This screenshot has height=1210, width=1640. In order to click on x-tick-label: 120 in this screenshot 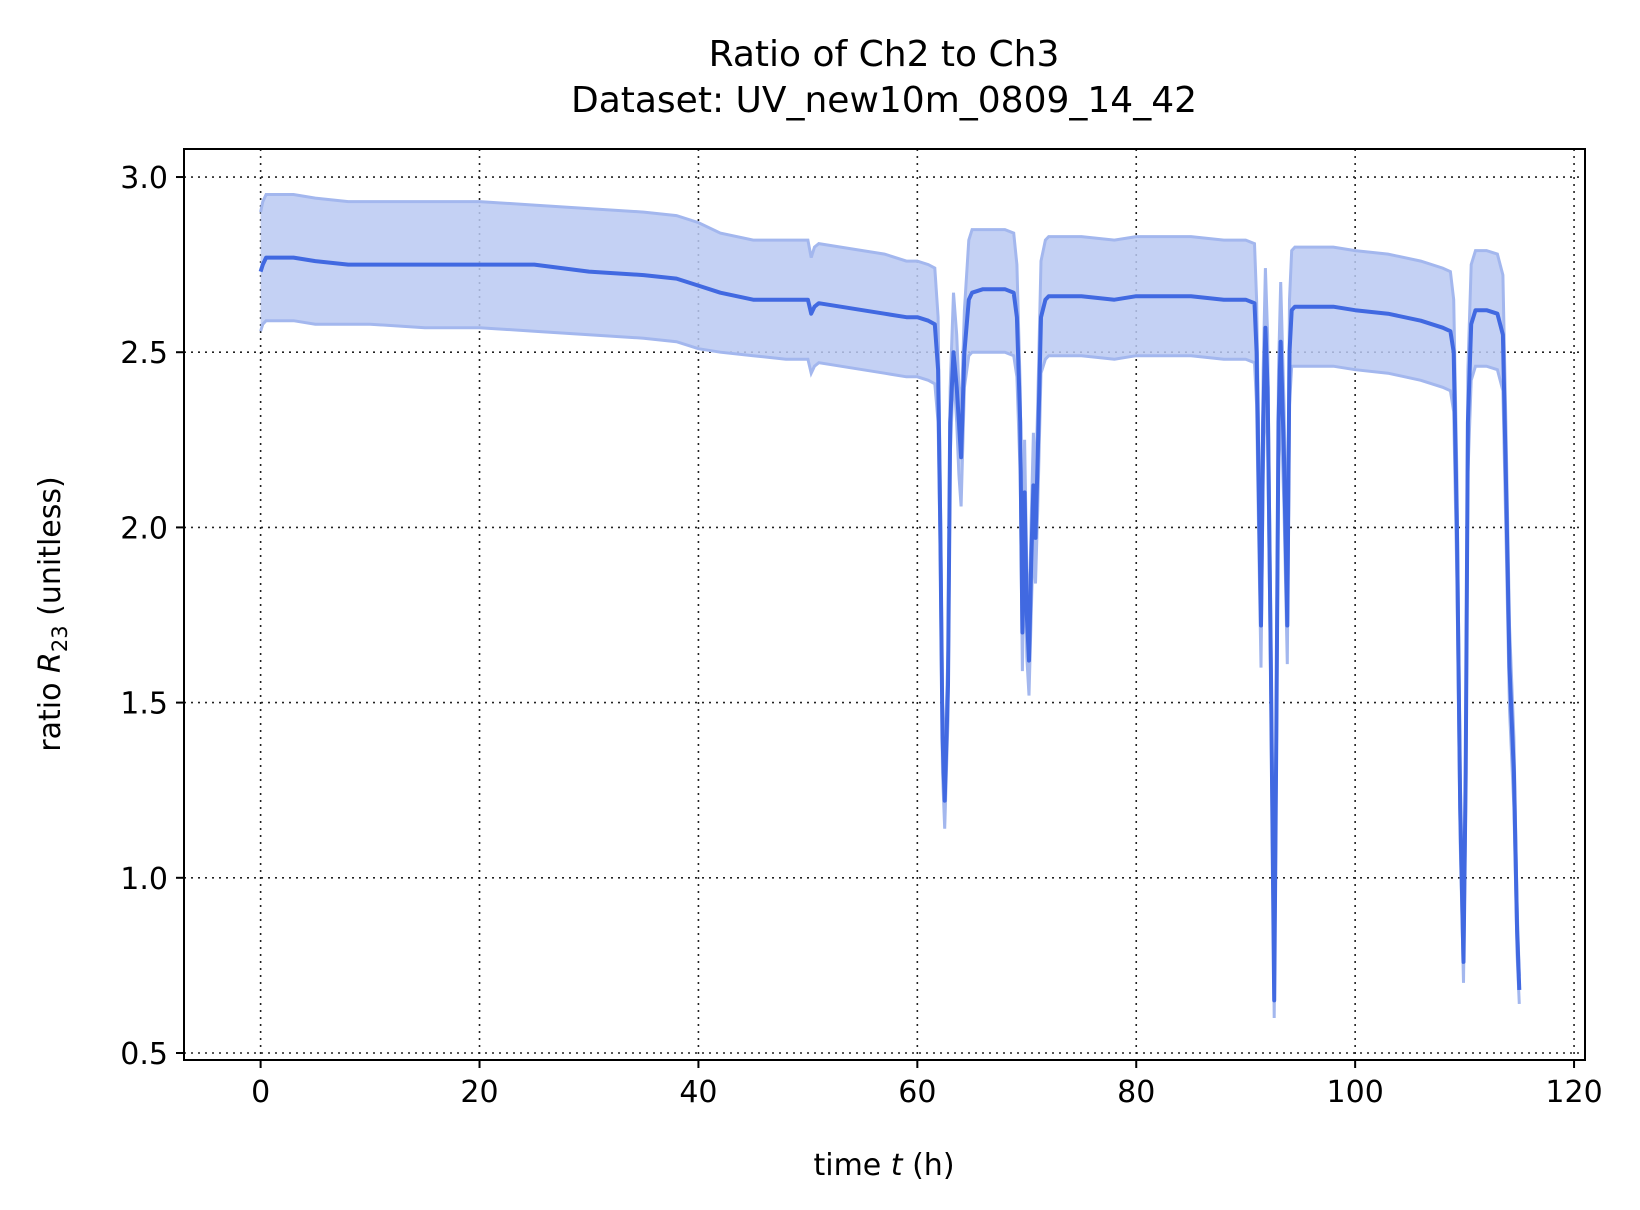, I will do `click(1573, 1092)`.